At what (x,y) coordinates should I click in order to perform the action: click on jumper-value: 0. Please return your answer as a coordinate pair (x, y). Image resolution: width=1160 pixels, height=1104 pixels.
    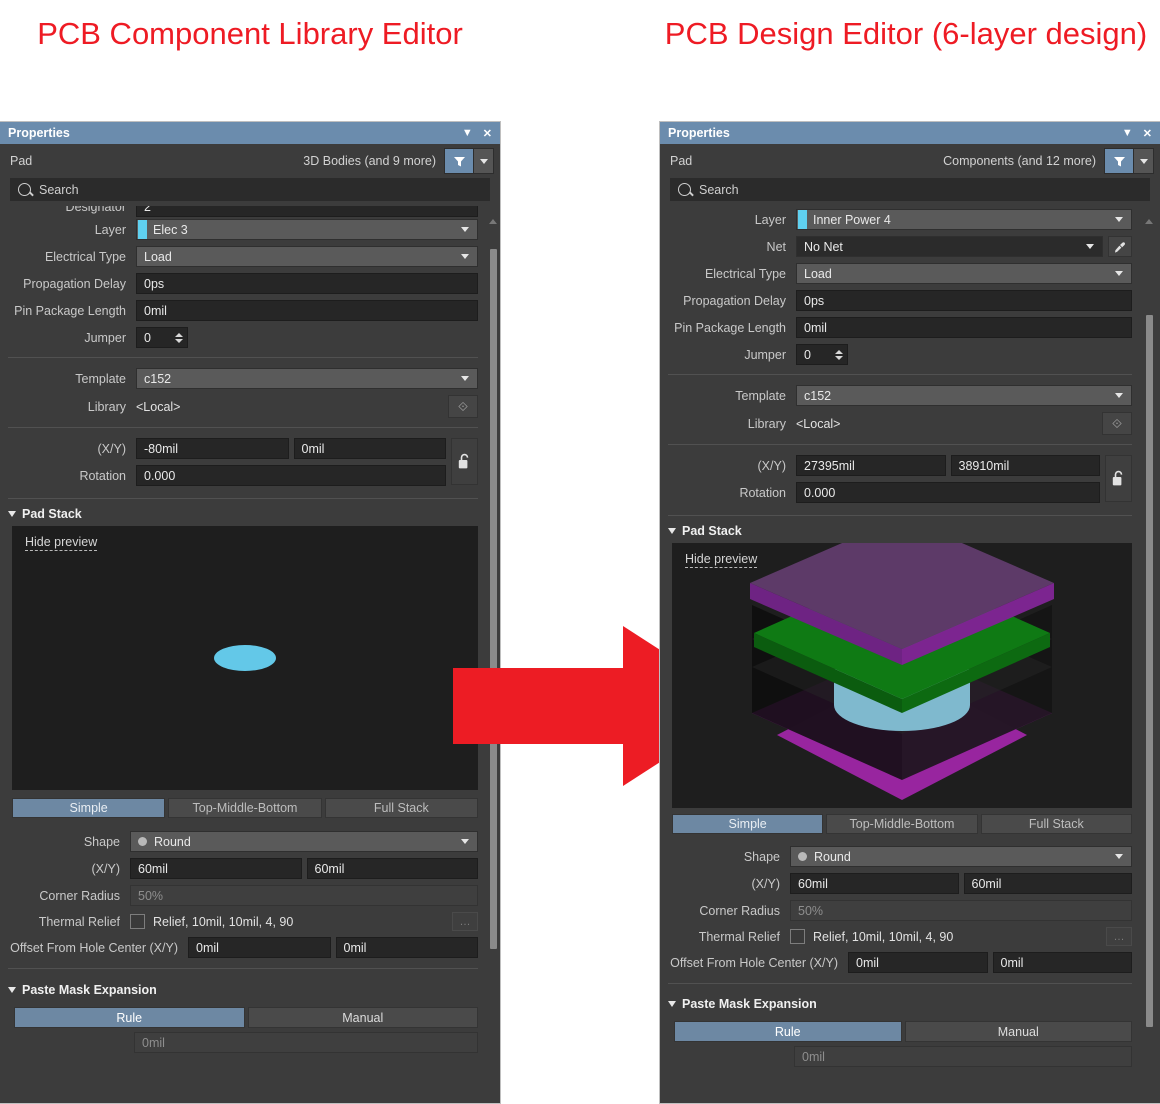
    Looking at the image, I should click on (147, 337).